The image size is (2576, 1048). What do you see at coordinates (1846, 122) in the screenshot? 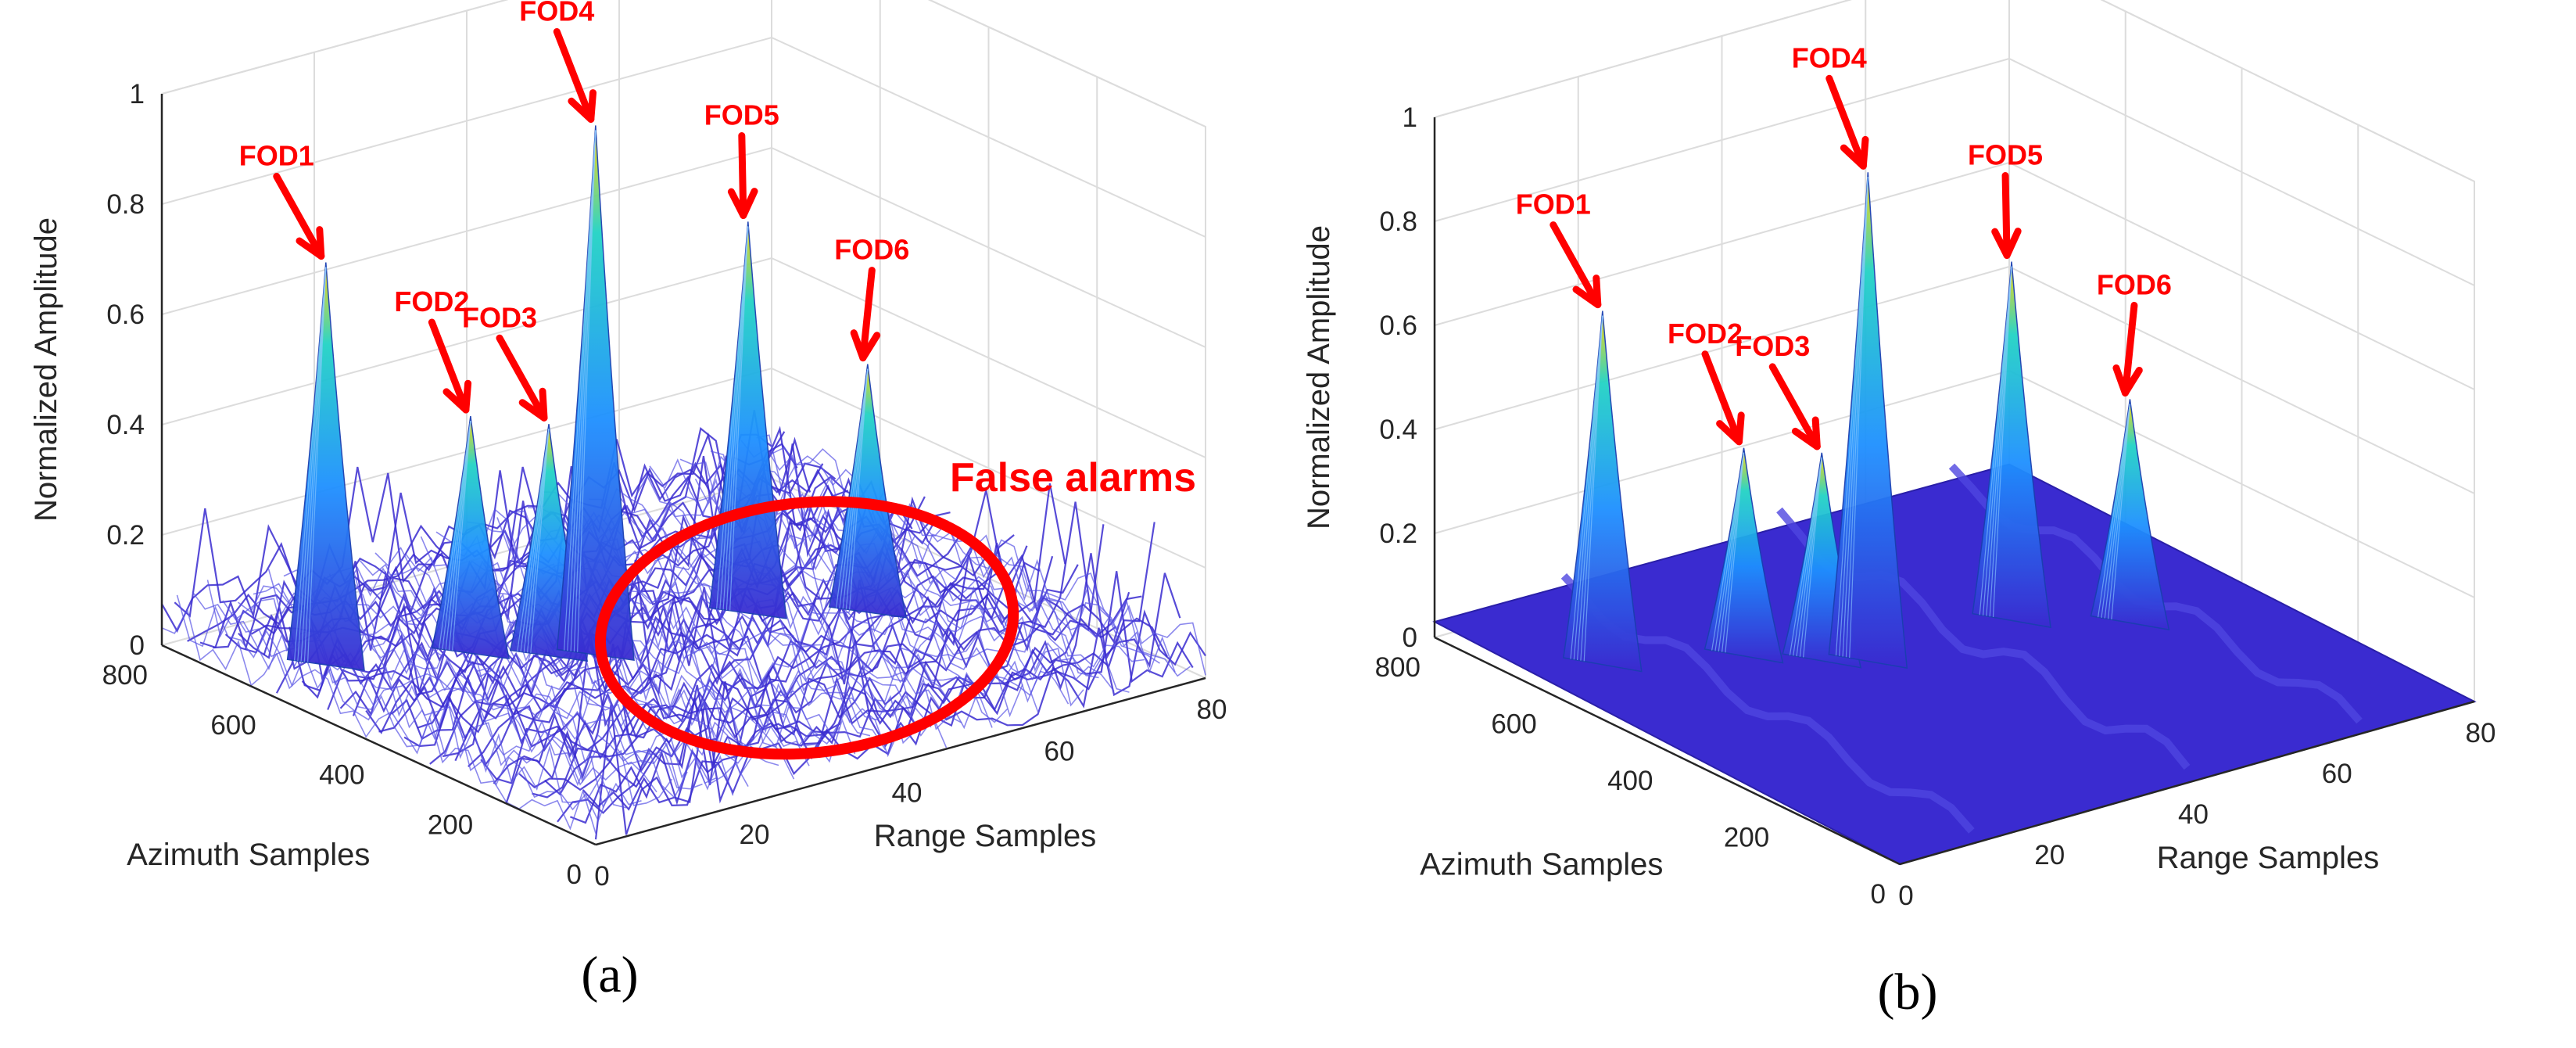
I see `arrow-fod4` at bounding box center [1846, 122].